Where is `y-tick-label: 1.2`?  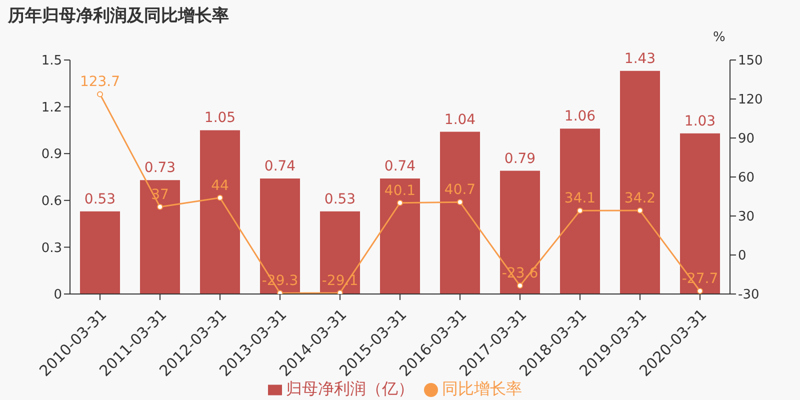 y-tick-label: 1.2 is located at coordinates (51, 108).